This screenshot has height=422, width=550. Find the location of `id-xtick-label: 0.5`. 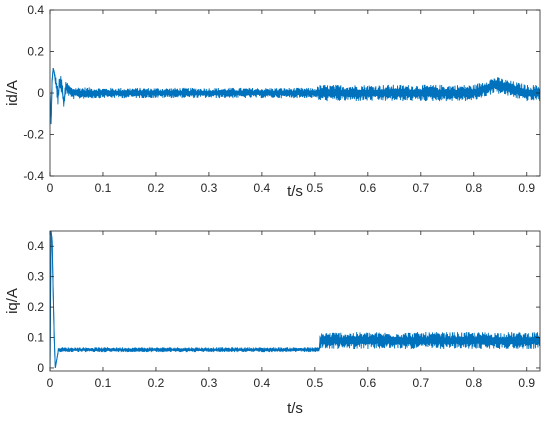

id-xtick-label: 0.5 is located at coordinates (315, 188).